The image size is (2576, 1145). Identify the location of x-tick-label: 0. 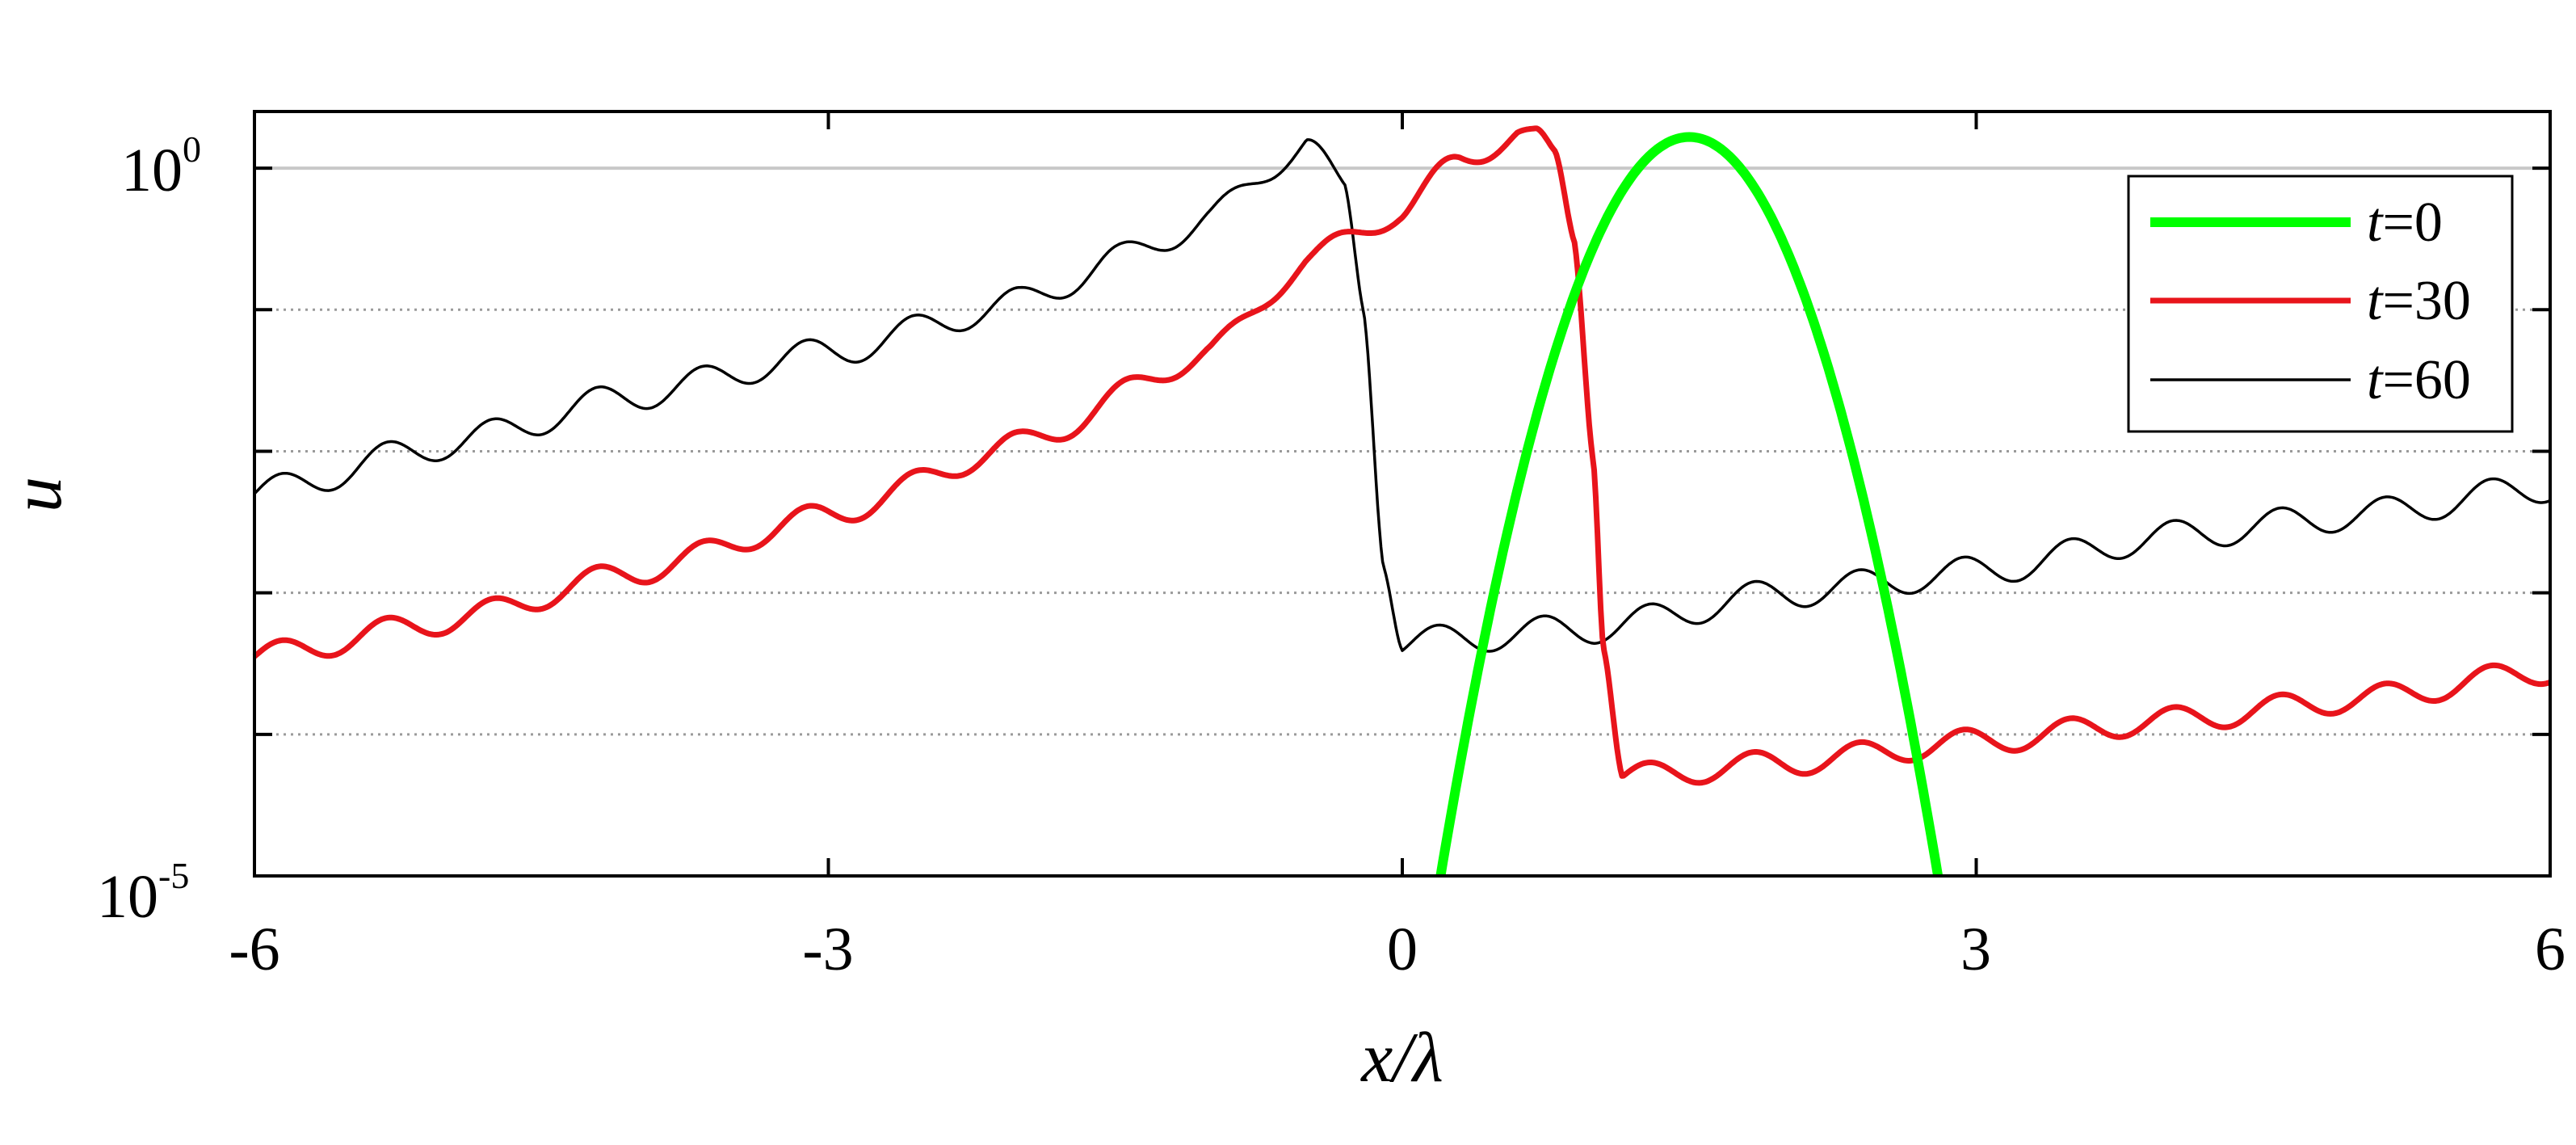
(1402, 949).